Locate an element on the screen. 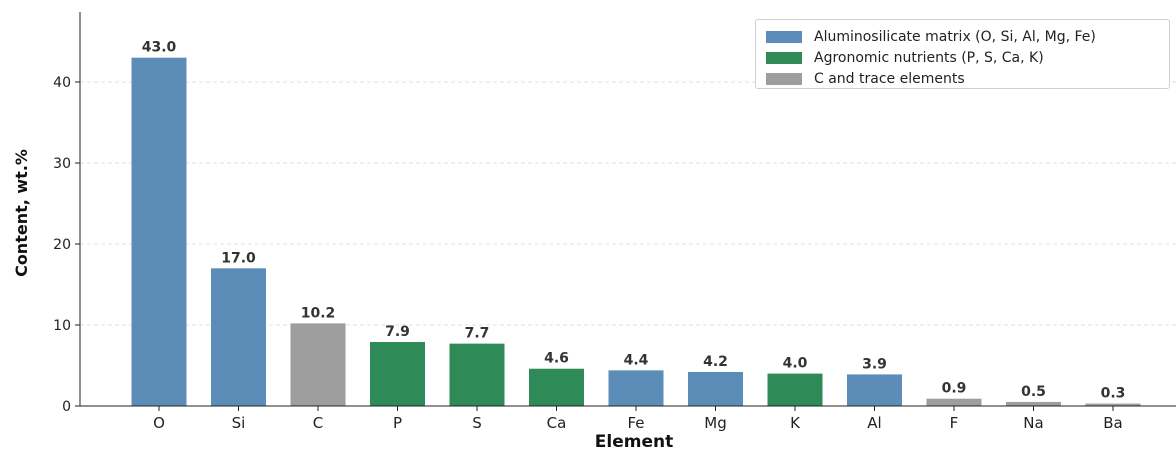  value-label-na: 0.5 is located at coordinates (1033, 392).